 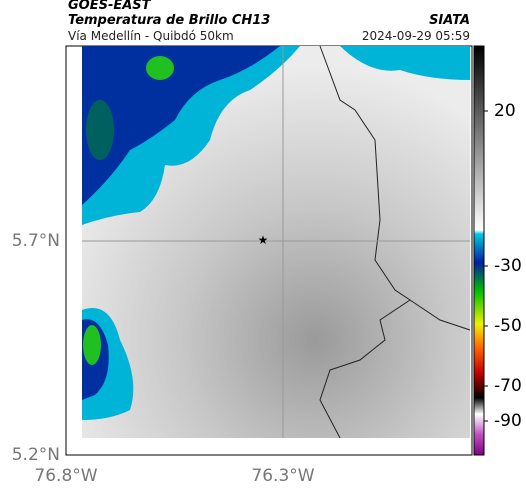 I want to click on colorbar-tick-label: -70, so click(x=508, y=386).